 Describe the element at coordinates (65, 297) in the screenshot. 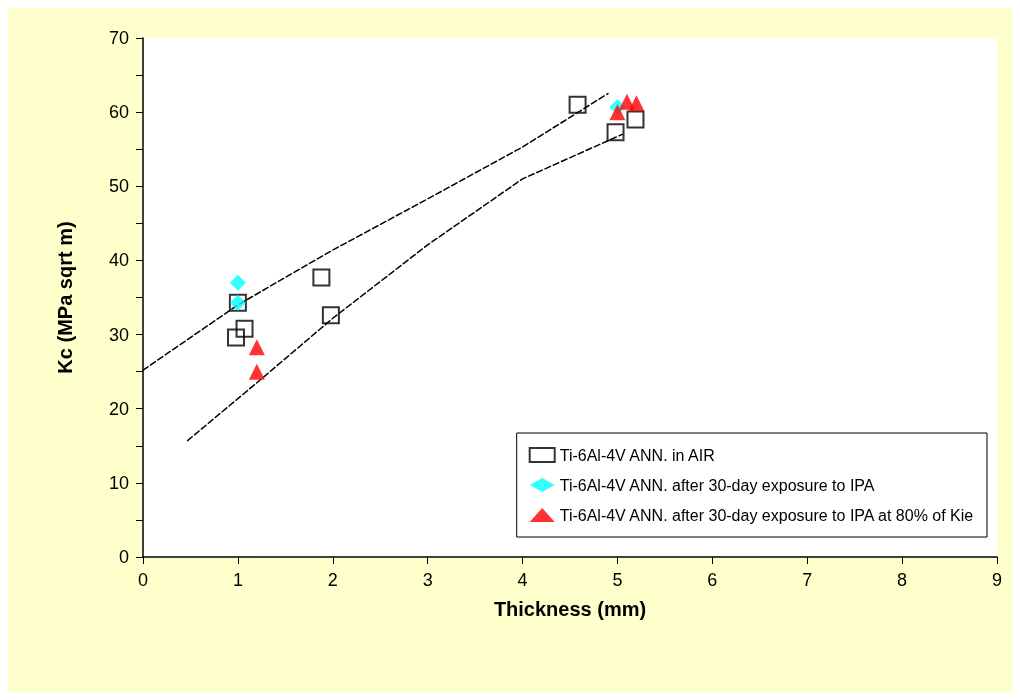

I see `y-axis-title: Kc (MPa sqrt m)` at that location.